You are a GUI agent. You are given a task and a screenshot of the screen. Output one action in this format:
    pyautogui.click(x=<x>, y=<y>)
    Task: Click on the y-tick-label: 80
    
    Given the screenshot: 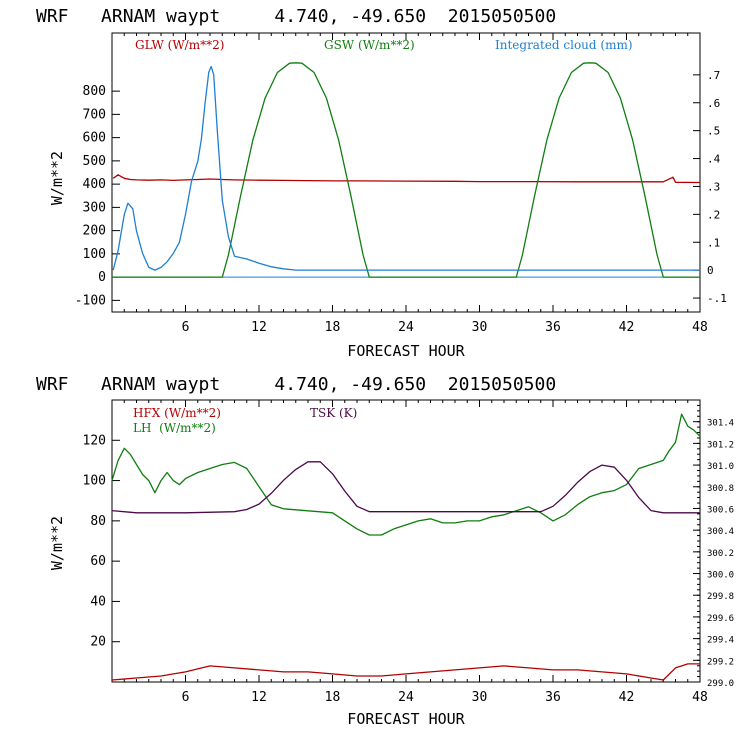 What is the action you would take?
    pyautogui.click(x=98, y=521)
    